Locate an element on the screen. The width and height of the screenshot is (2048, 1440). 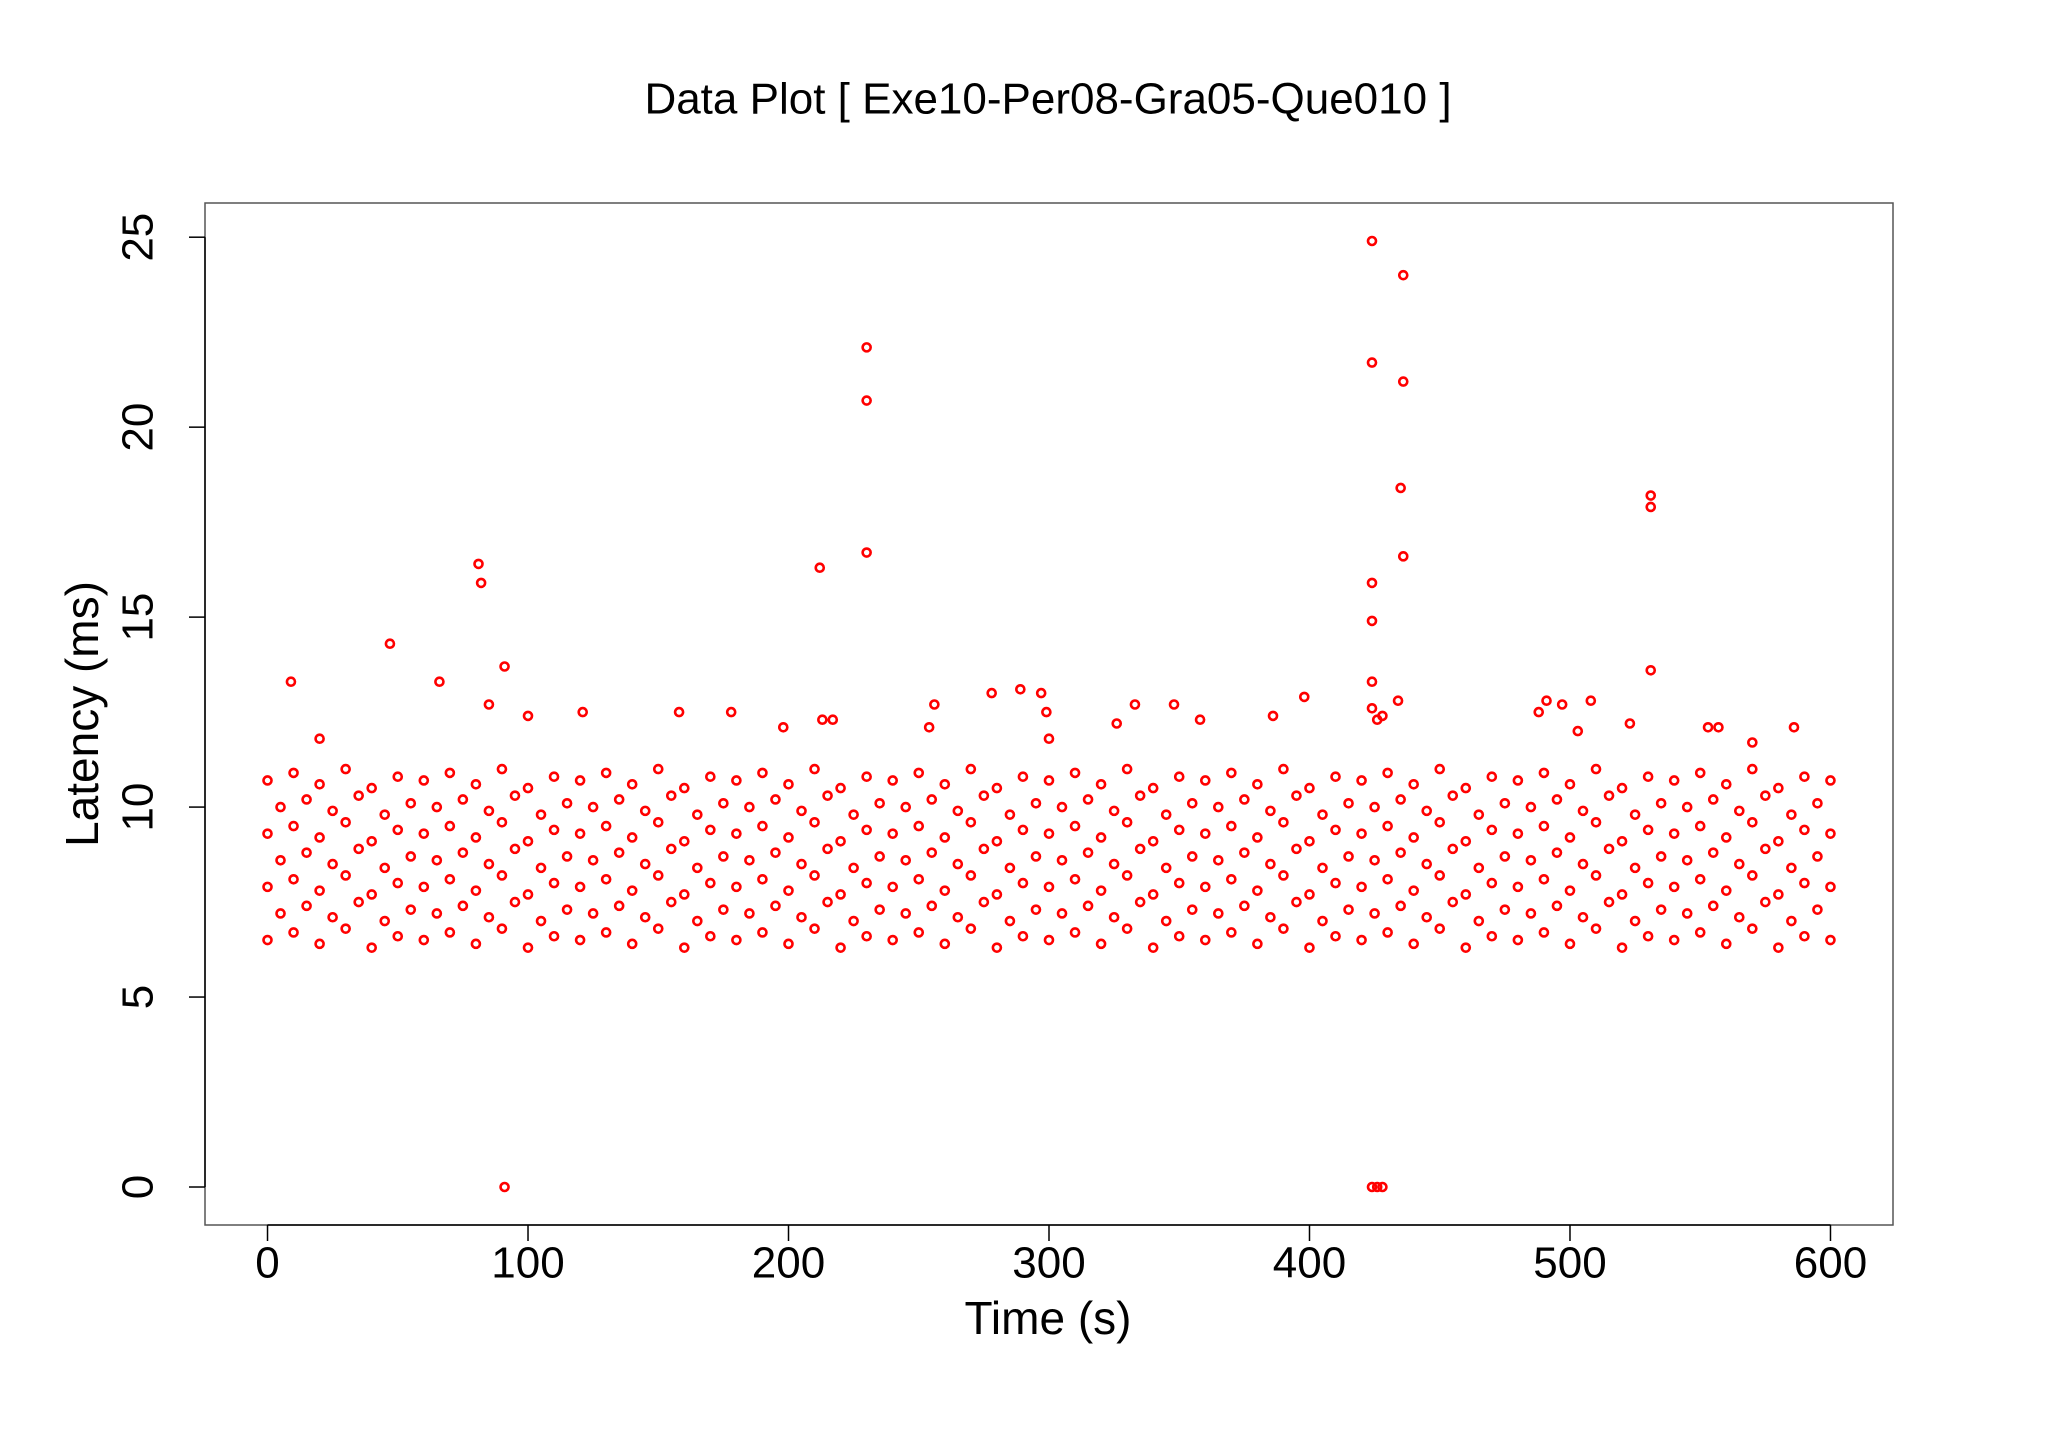
y-tick-label: 15 is located at coordinates (138, 617).